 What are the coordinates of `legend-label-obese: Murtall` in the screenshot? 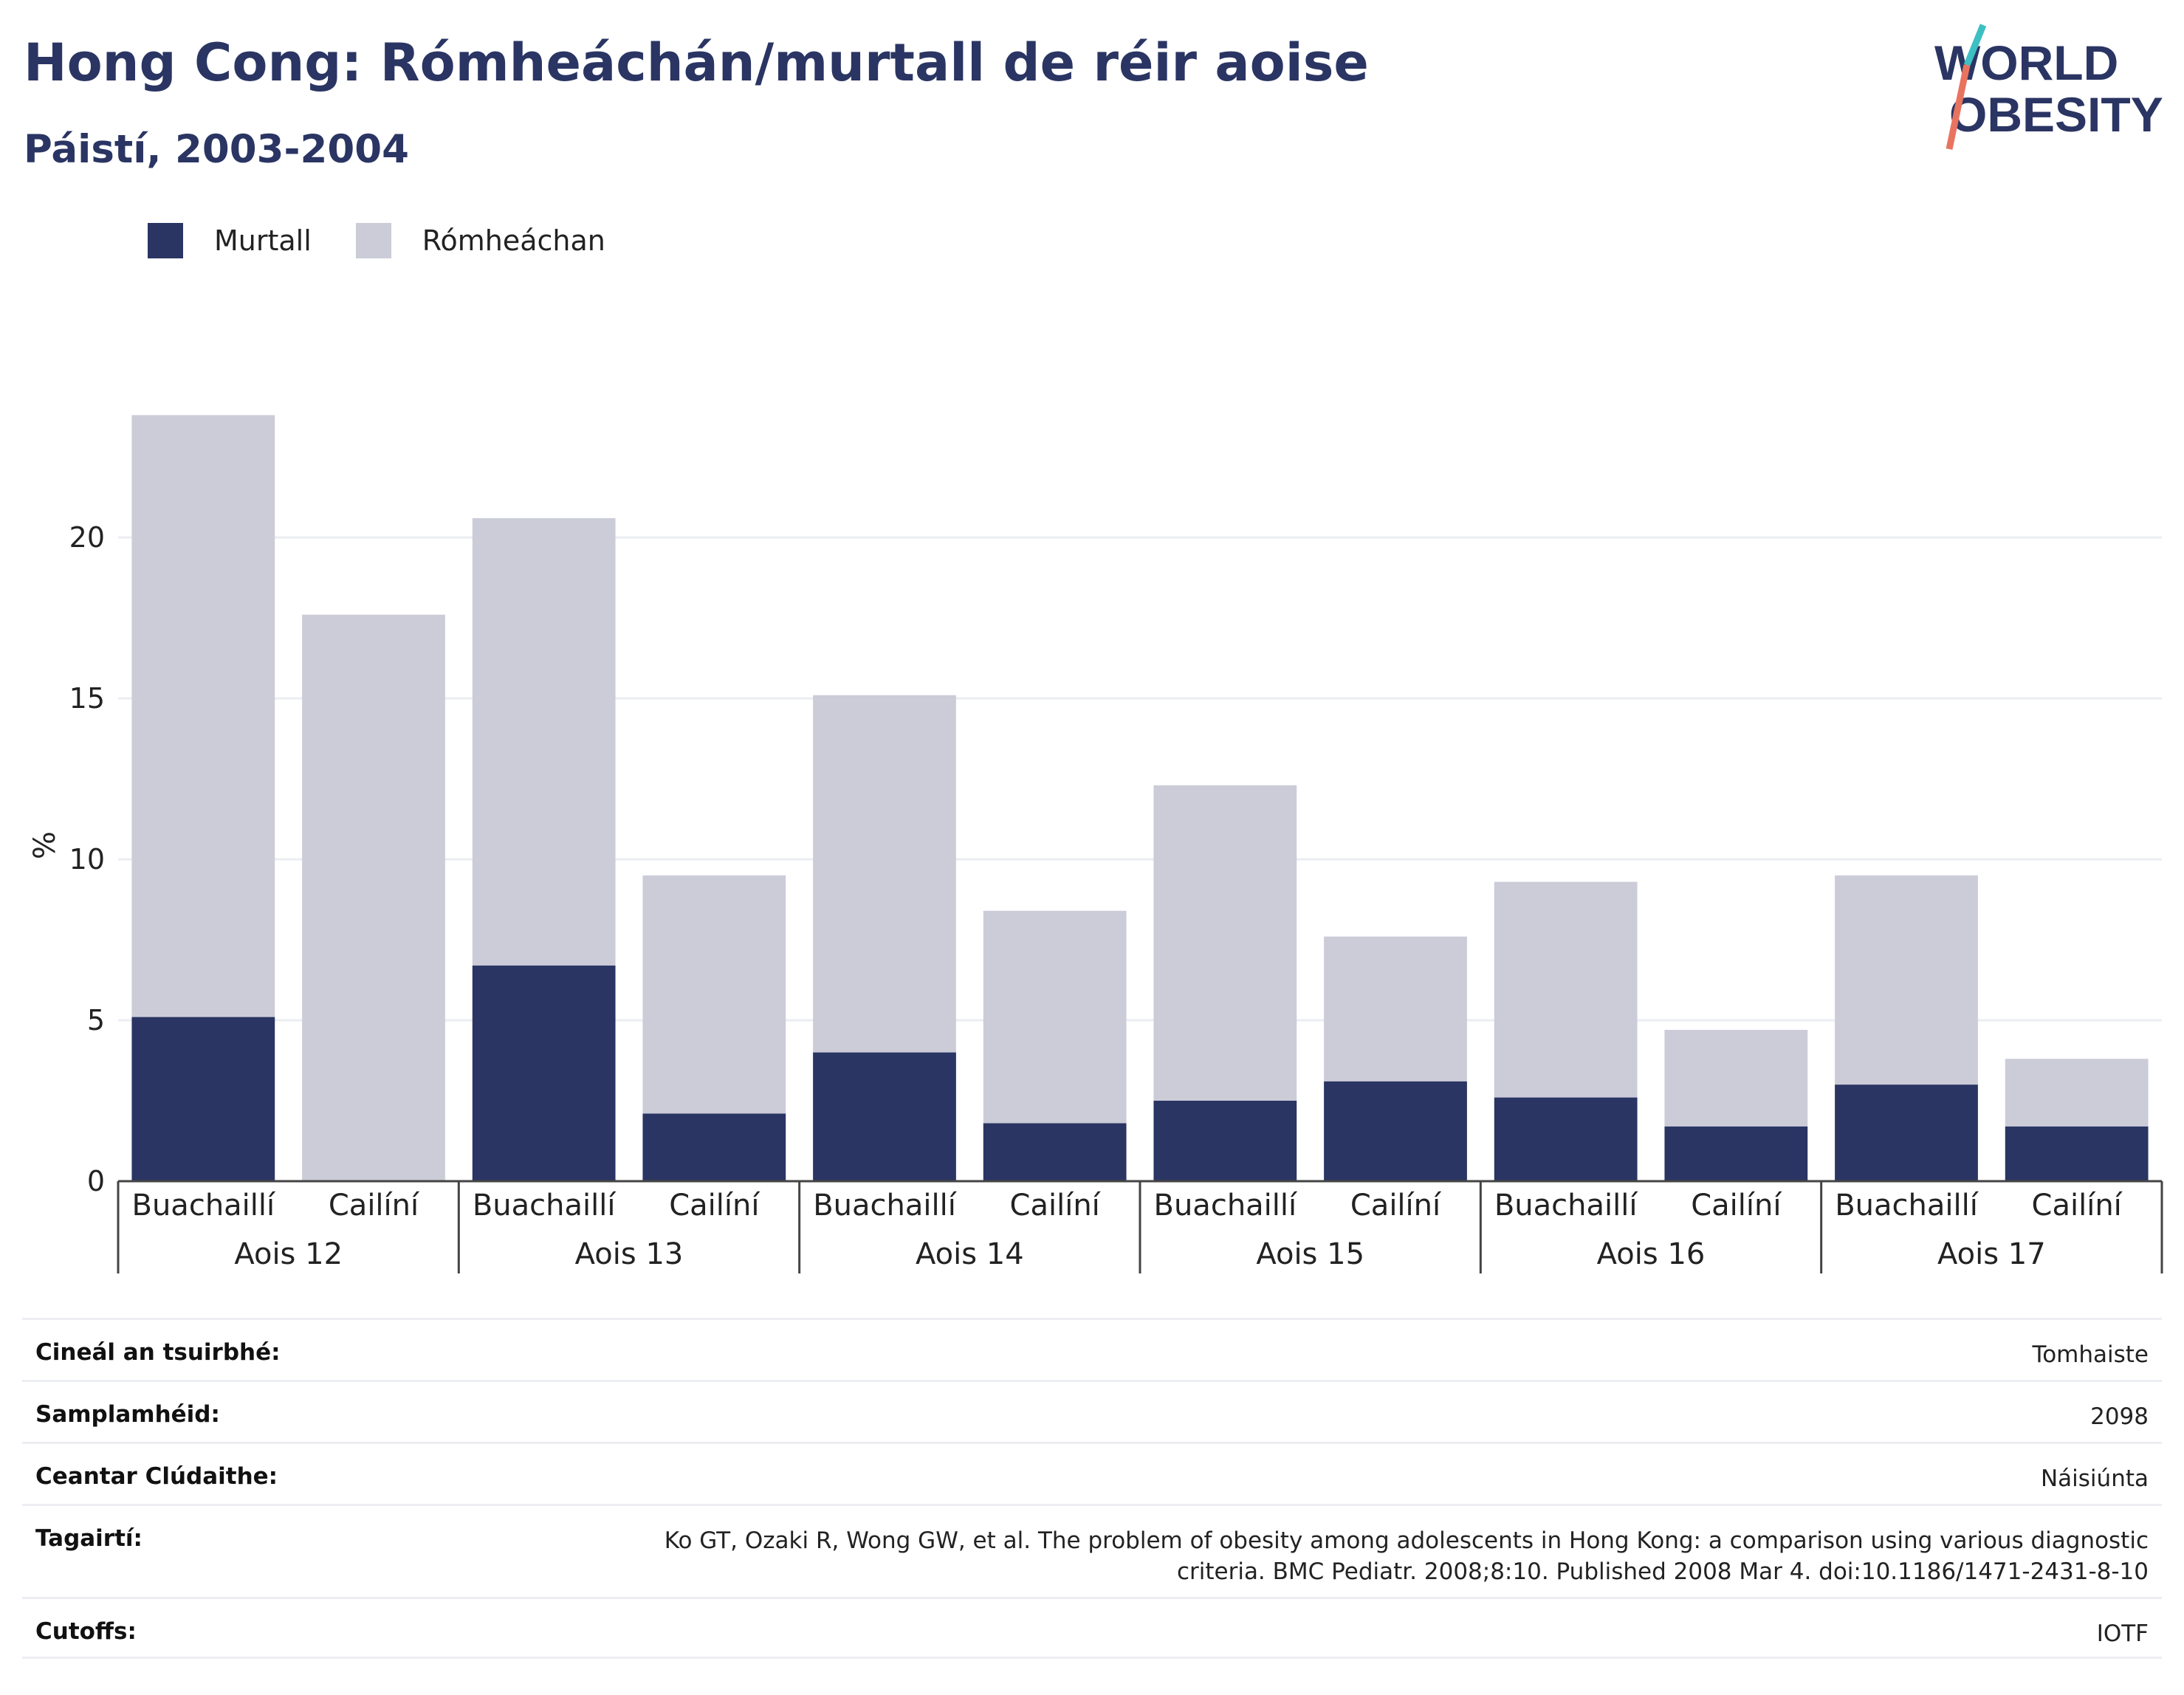 It's located at (263, 241).